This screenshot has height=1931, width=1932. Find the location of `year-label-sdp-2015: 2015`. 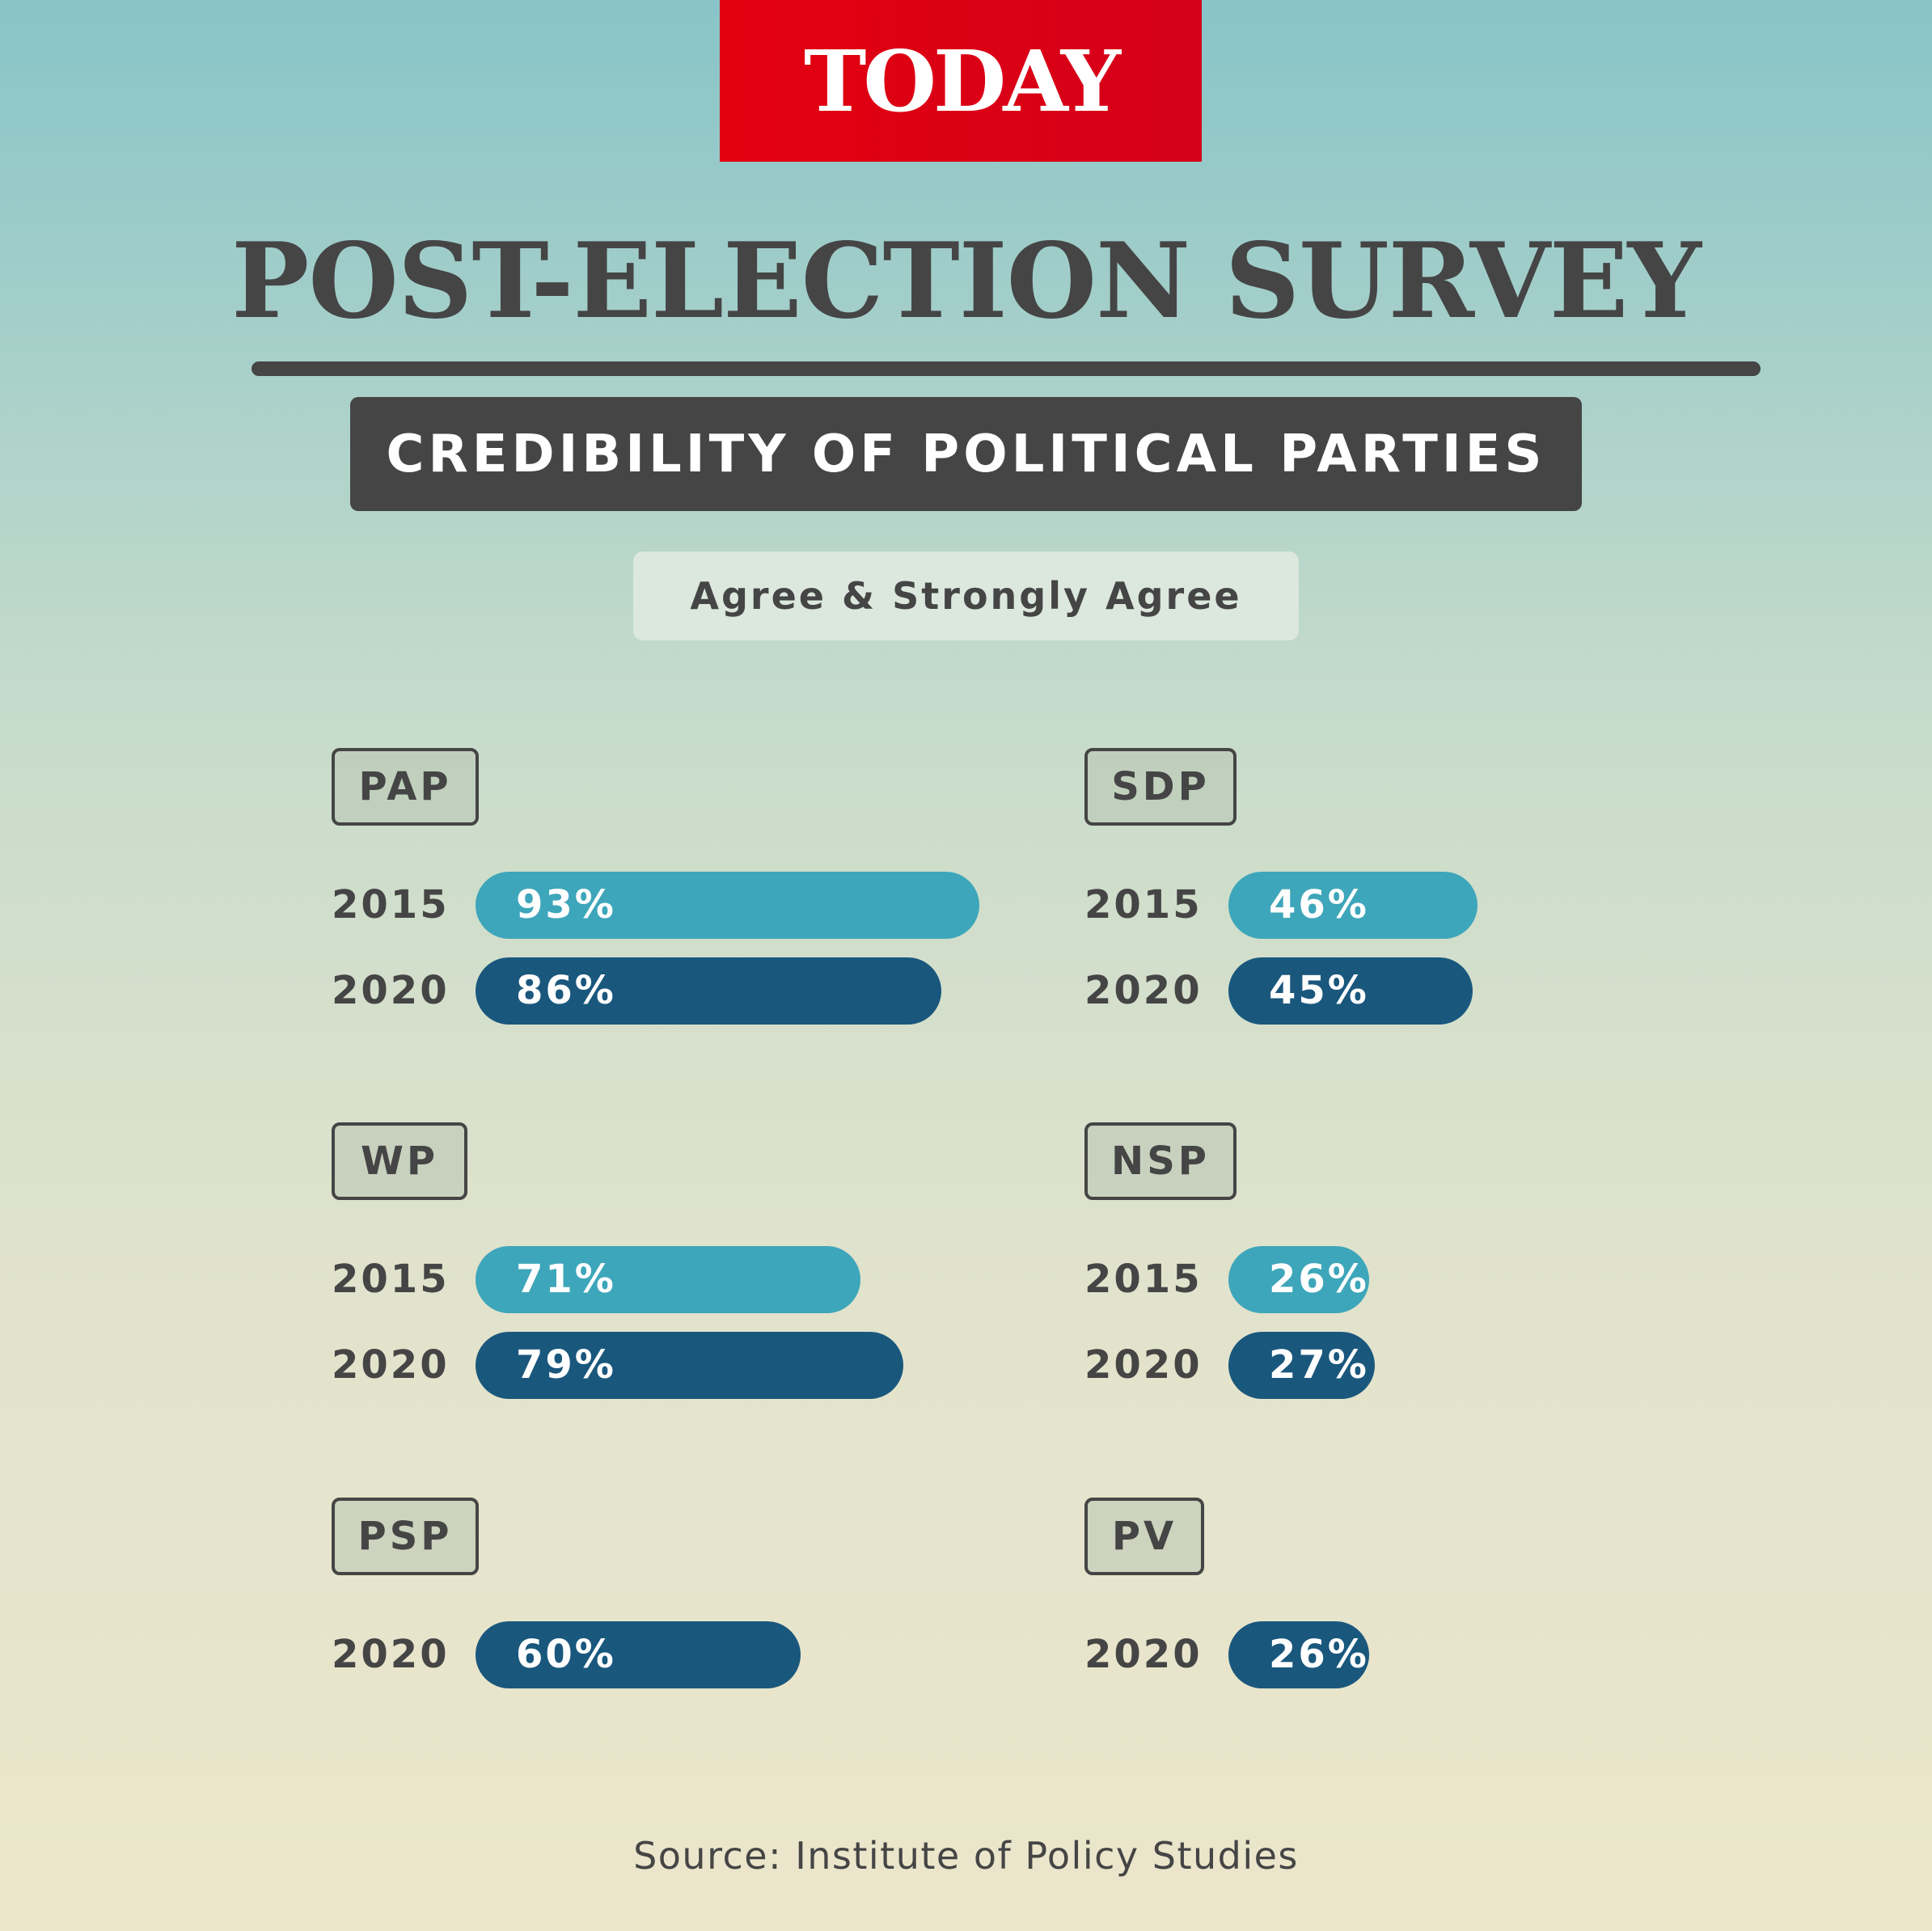

year-label-sdp-2015: 2015 is located at coordinates (1143, 904).